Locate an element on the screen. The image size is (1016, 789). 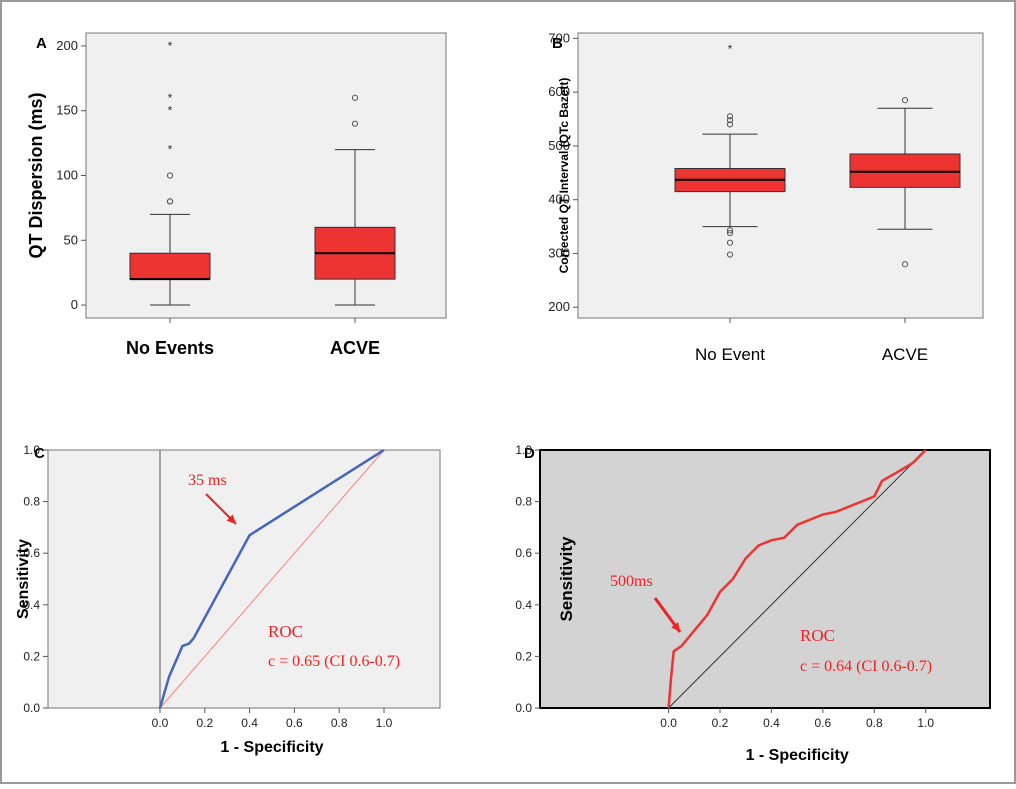
y-tick-label: 100 is located at coordinates (67, 175).